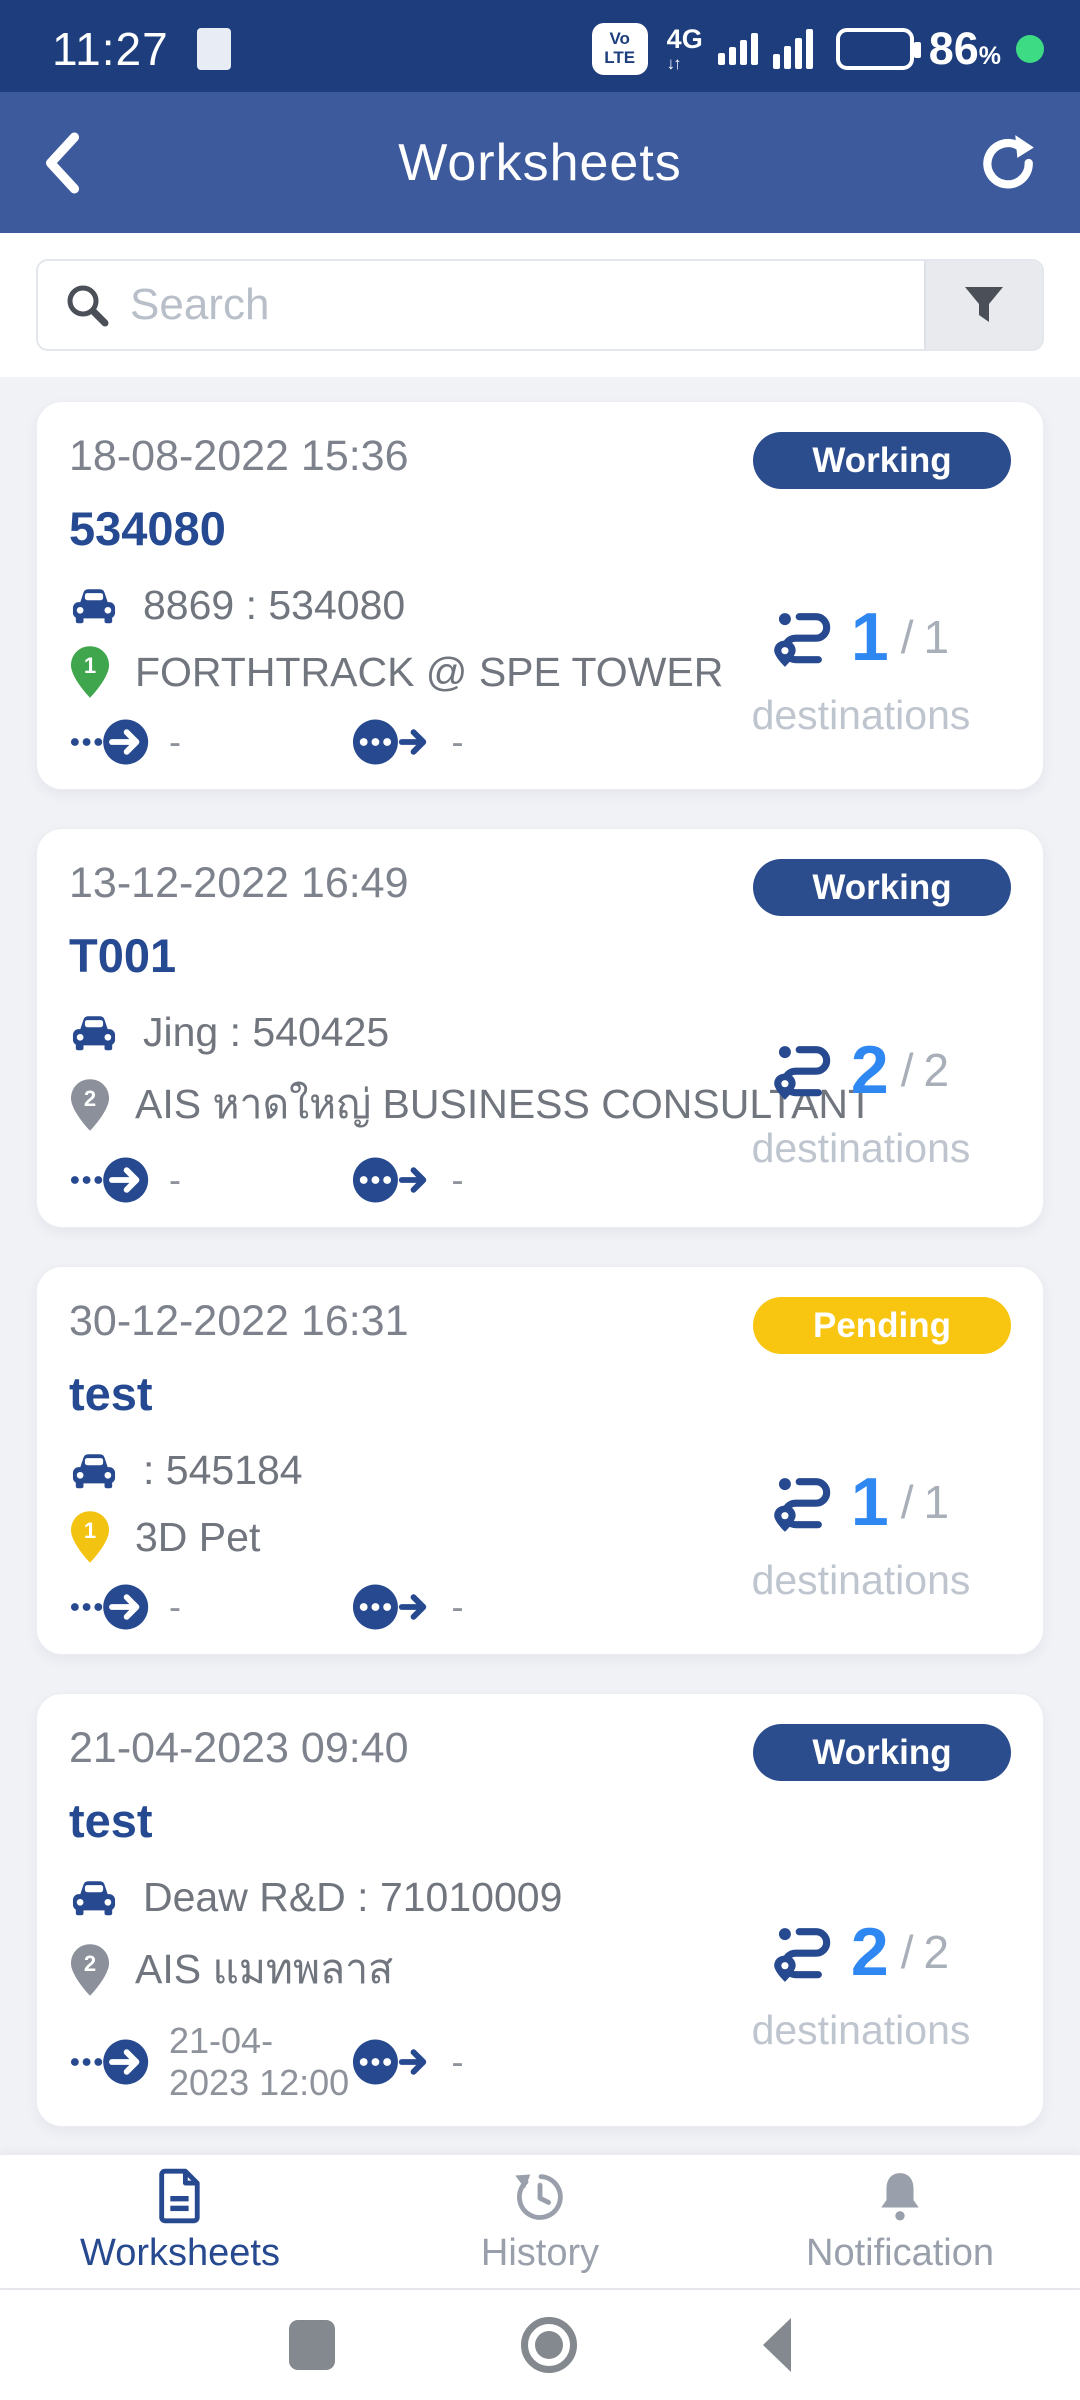 Image resolution: width=1080 pixels, height=2400 pixels. What do you see at coordinates (1030, 49) in the screenshot?
I see `privacy-dot-icon` at bounding box center [1030, 49].